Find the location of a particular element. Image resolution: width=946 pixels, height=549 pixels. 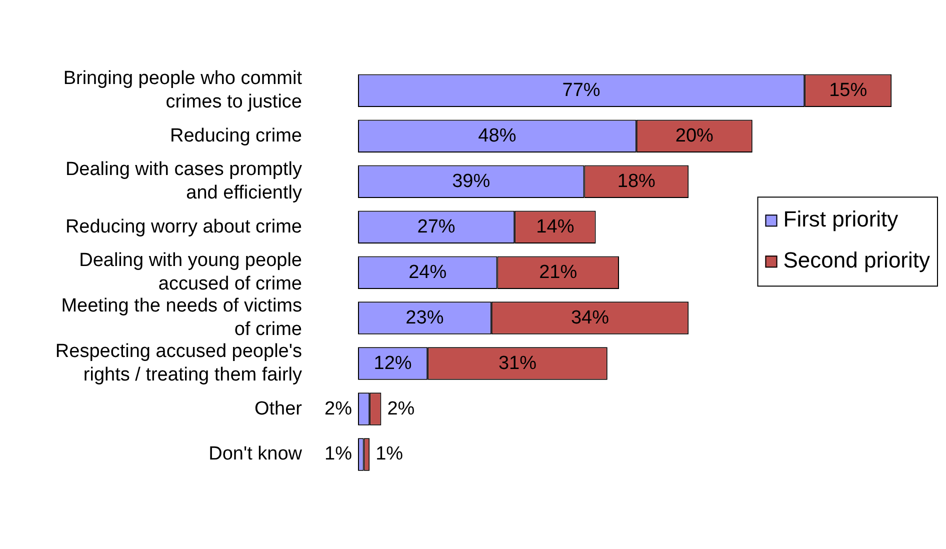

y-tick-label: Meeting the needs of victims of crime is located at coordinates (181, 317).